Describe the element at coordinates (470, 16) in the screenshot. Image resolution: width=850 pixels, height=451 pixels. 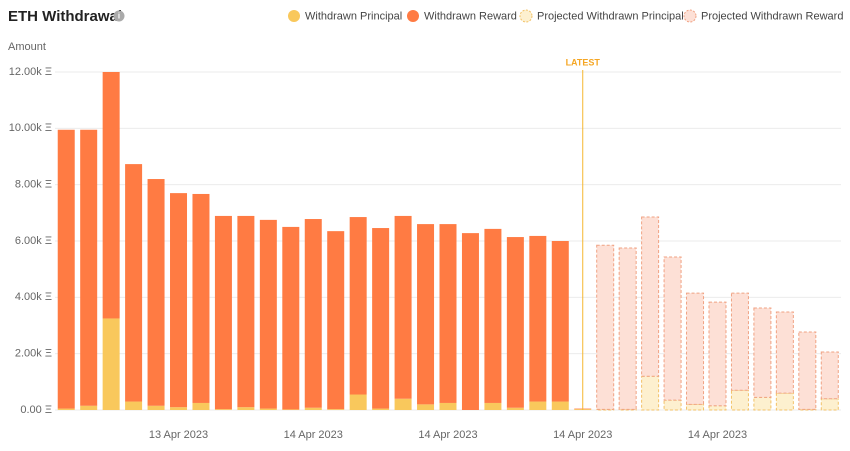
I see `legend-label: Withdrawn Reward` at that location.